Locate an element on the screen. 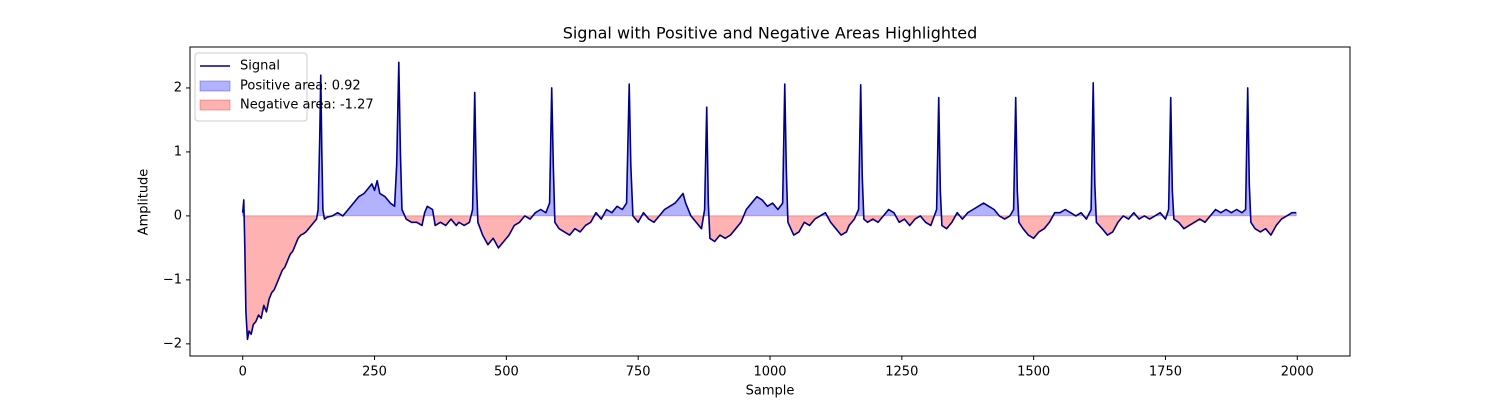 The height and width of the screenshot is (400, 1500). x-axis-label: Sample is located at coordinates (770, 391).